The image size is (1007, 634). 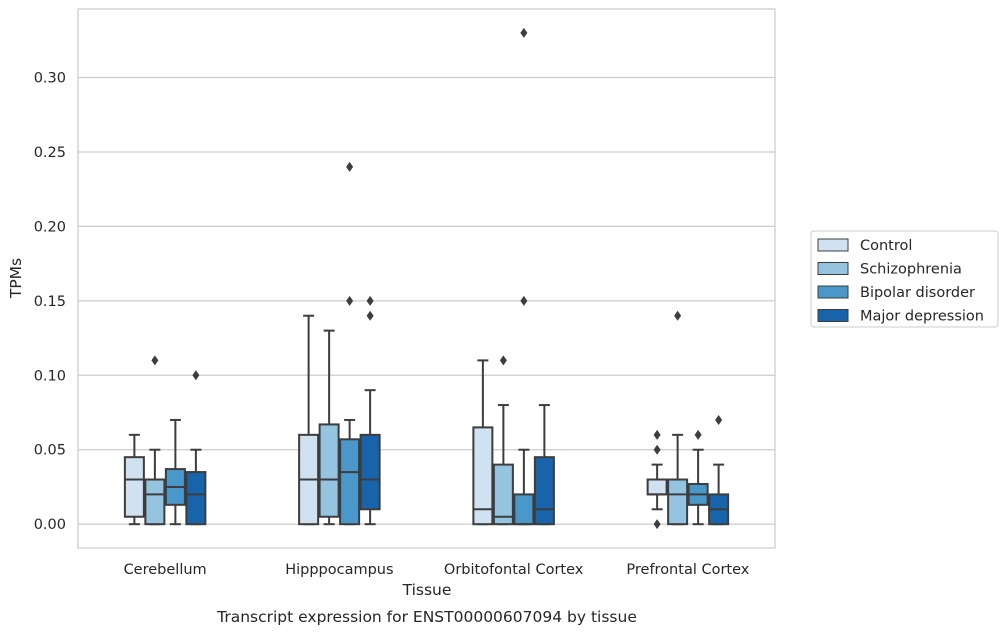 I want to click on y-axis-ticks: 0.00 0.05 0.10 0.15 0.20 0.25 0.30, so click(x=50, y=301).